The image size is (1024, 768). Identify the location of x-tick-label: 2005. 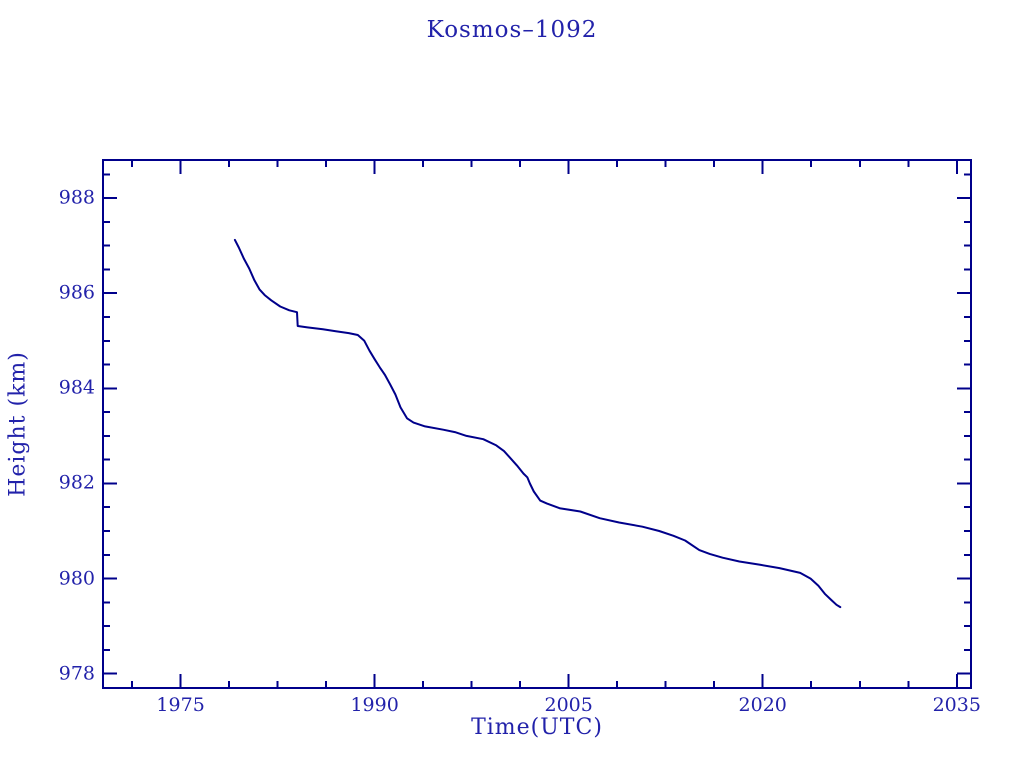
(568, 705).